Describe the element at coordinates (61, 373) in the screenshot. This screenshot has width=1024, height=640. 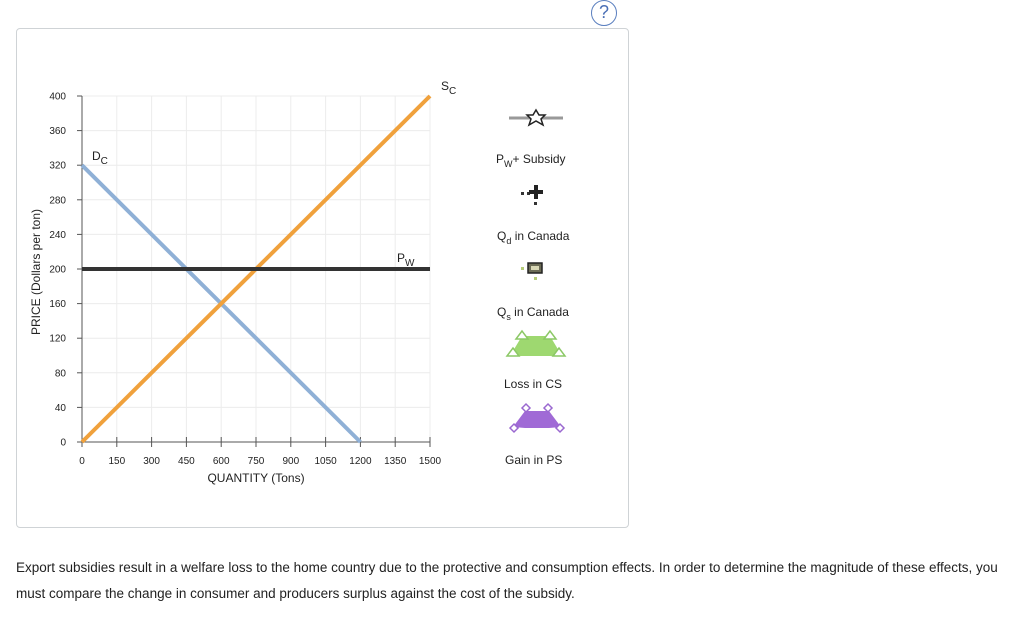
I see `y-tick-label: 80` at that location.